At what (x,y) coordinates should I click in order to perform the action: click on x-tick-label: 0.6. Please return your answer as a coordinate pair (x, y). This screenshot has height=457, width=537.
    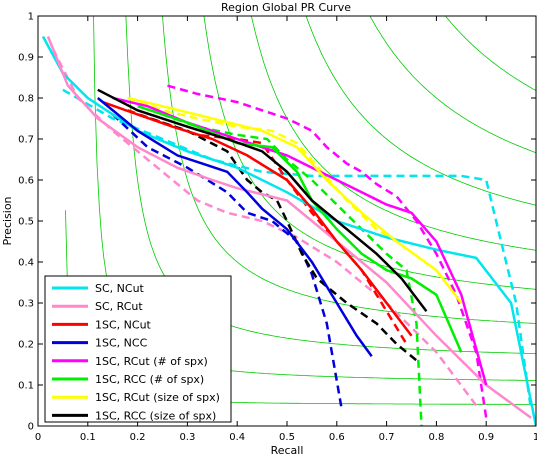
    Looking at the image, I should click on (337, 437).